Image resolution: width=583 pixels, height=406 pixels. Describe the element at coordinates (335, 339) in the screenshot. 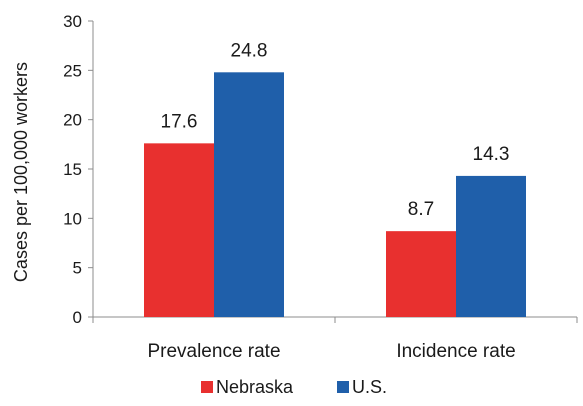

I see `x-axis: Prevalence rate Incidence rate` at that location.